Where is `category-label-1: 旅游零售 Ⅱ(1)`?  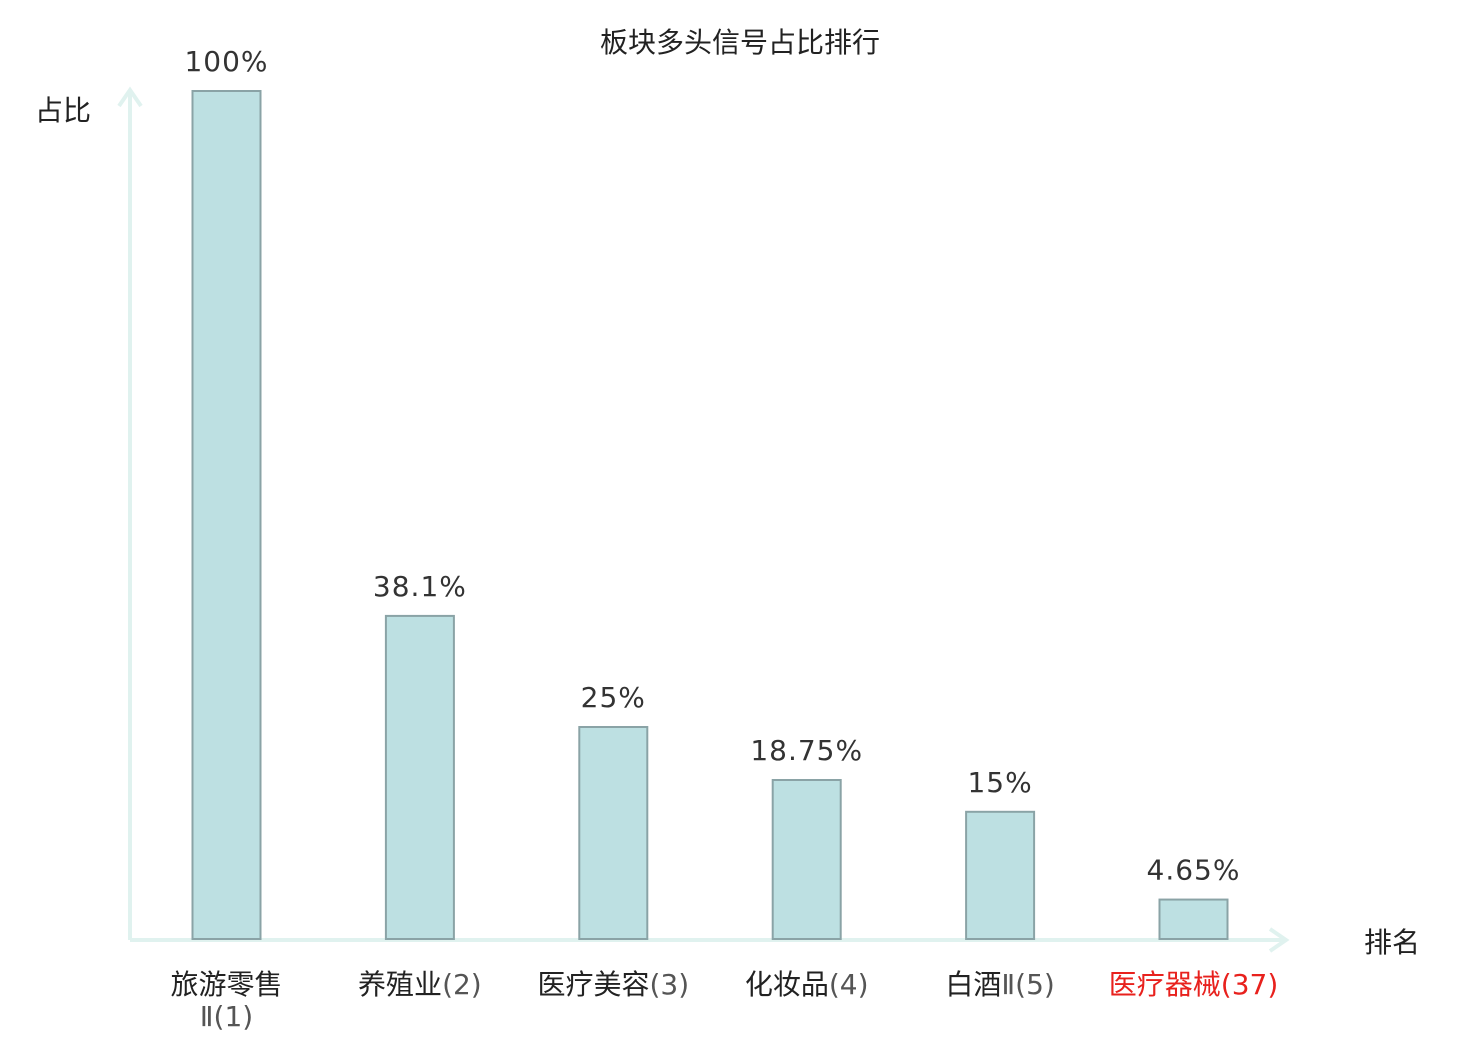 category-label-1: 旅游零售 Ⅱ(1) is located at coordinates (226, 1000).